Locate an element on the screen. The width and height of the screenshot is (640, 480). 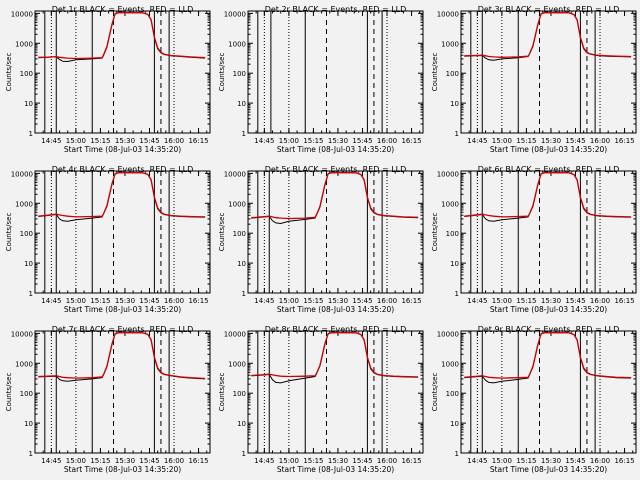
chart-title: Det 9r BLACK = Events, RED = LLD is located at coordinates (549, 329).